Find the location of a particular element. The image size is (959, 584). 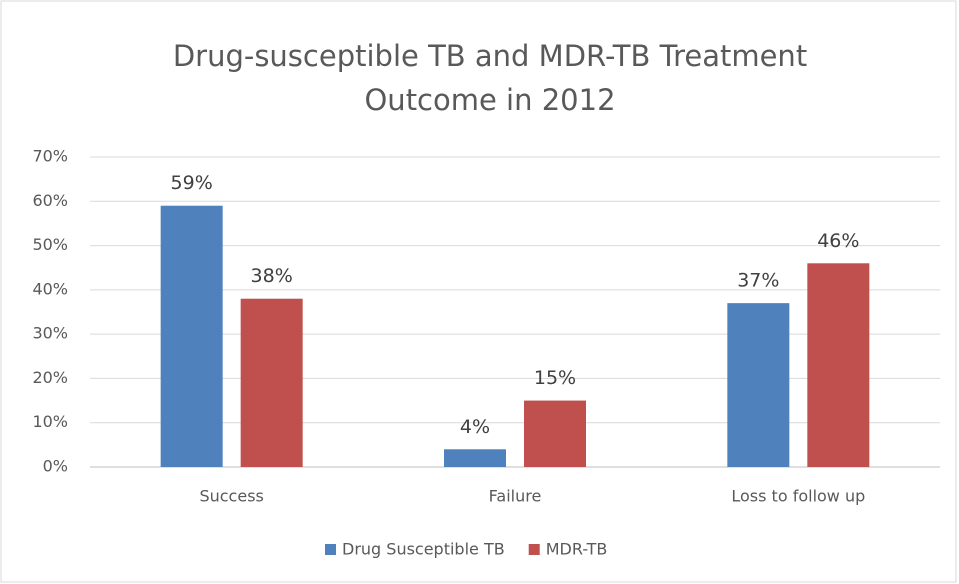

x-tick-label: Loss to follow up is located at coordinates (798, 496).